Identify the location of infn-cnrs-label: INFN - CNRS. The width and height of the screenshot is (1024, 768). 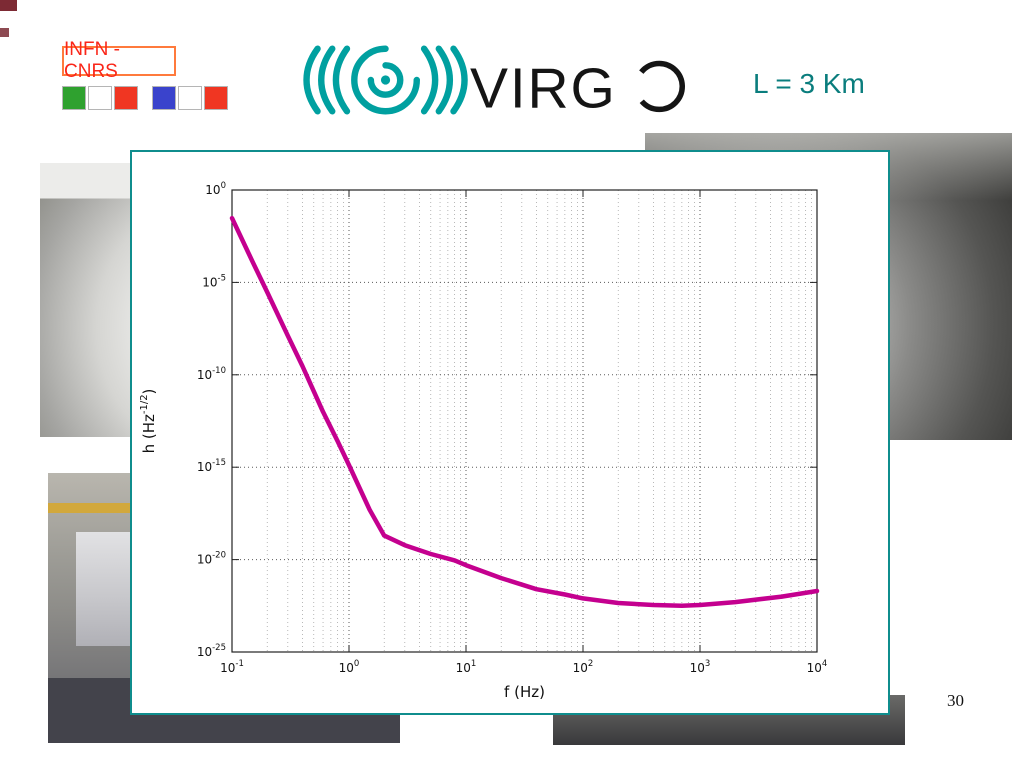
(92, 60).